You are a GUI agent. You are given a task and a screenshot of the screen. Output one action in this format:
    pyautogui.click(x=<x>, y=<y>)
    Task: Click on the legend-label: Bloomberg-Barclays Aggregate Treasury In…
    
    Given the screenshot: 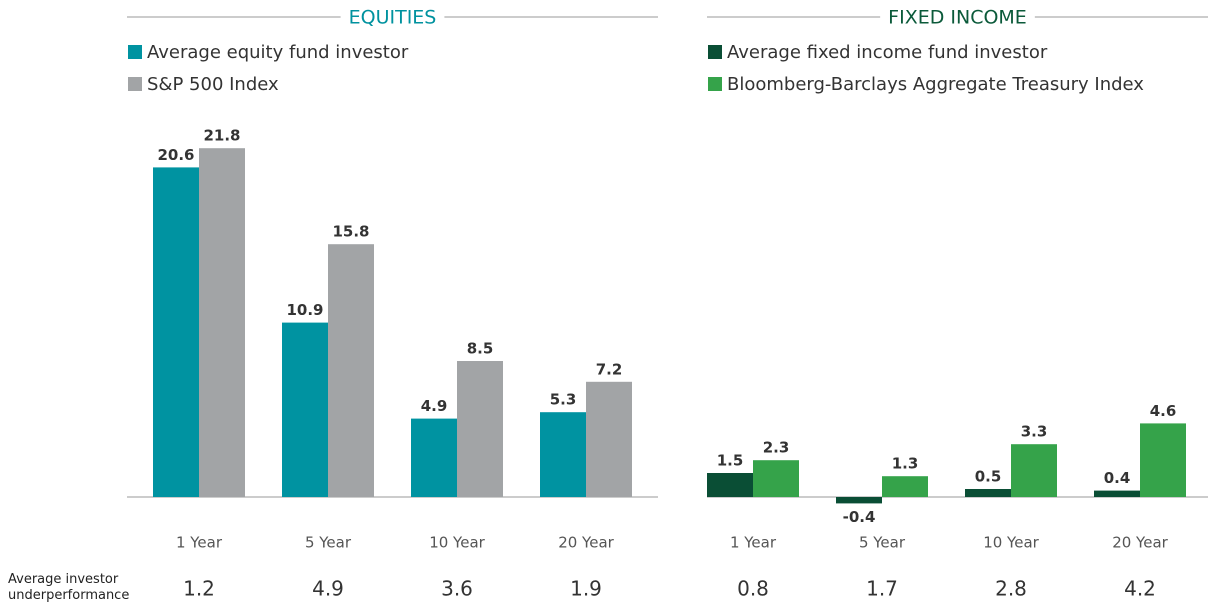 What is the action you would take?
    pyautogui.click(x=935, y=84)
    